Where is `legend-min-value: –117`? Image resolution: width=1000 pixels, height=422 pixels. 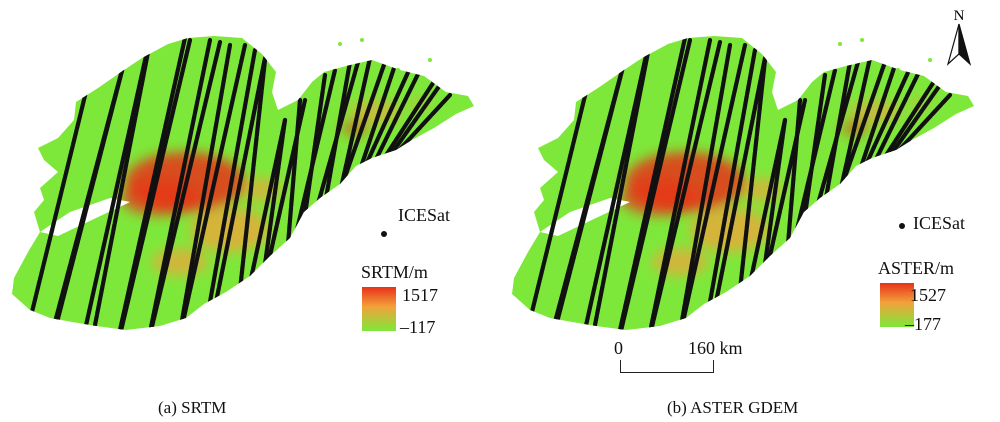
legend-min-value: –117 is located at coordinates (418, 327).